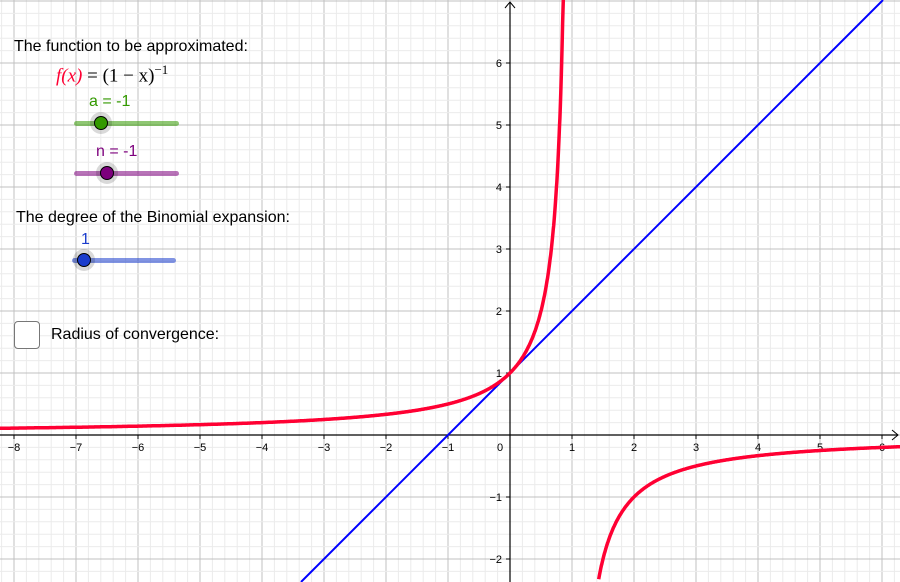 This screenshot has width=900, height=582. What do you see at coordinates (495, 498) in the screenshot?
I see `y-tick-label: −1` at bounding box center [495, 498].